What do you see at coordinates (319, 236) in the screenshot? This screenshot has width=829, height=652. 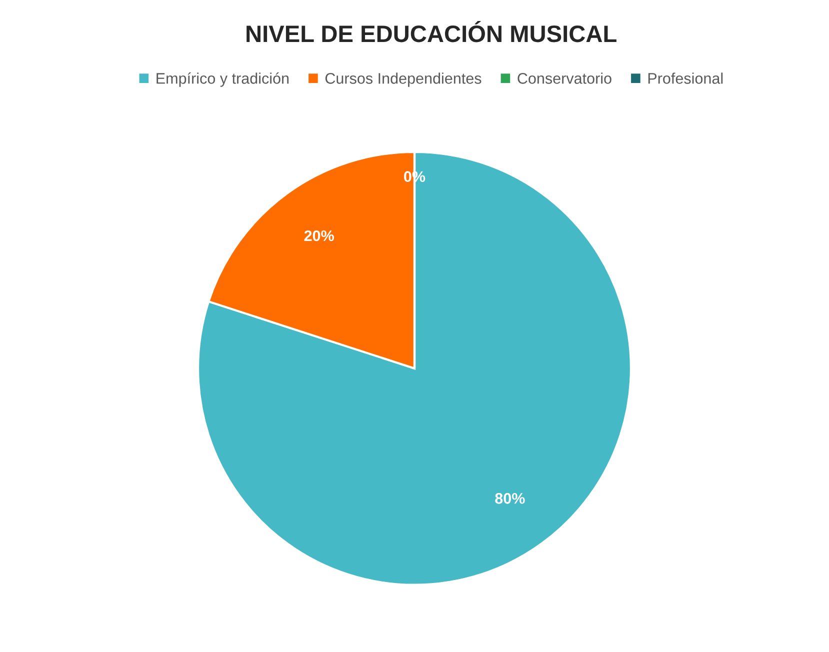 I see `data-label: 20%` at bounding box center [319, 236].